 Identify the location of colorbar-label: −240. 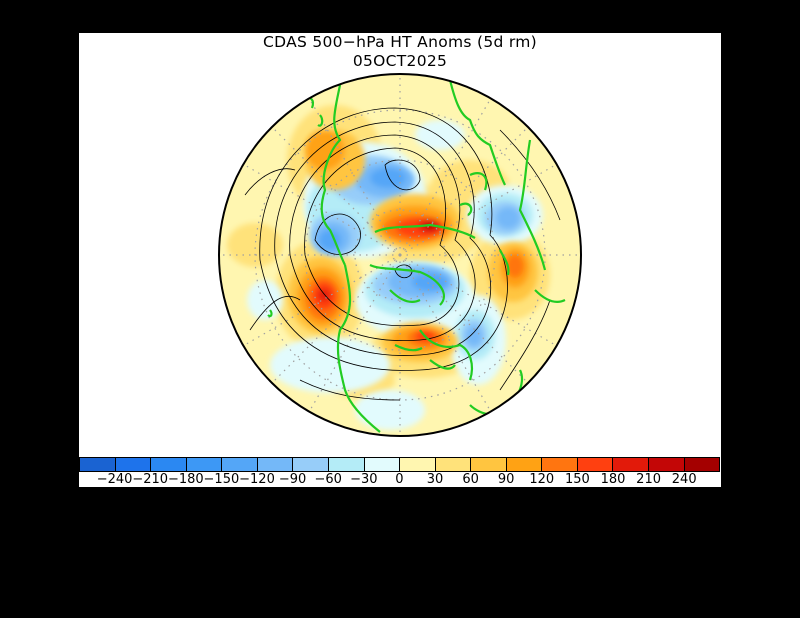
(114, 479).